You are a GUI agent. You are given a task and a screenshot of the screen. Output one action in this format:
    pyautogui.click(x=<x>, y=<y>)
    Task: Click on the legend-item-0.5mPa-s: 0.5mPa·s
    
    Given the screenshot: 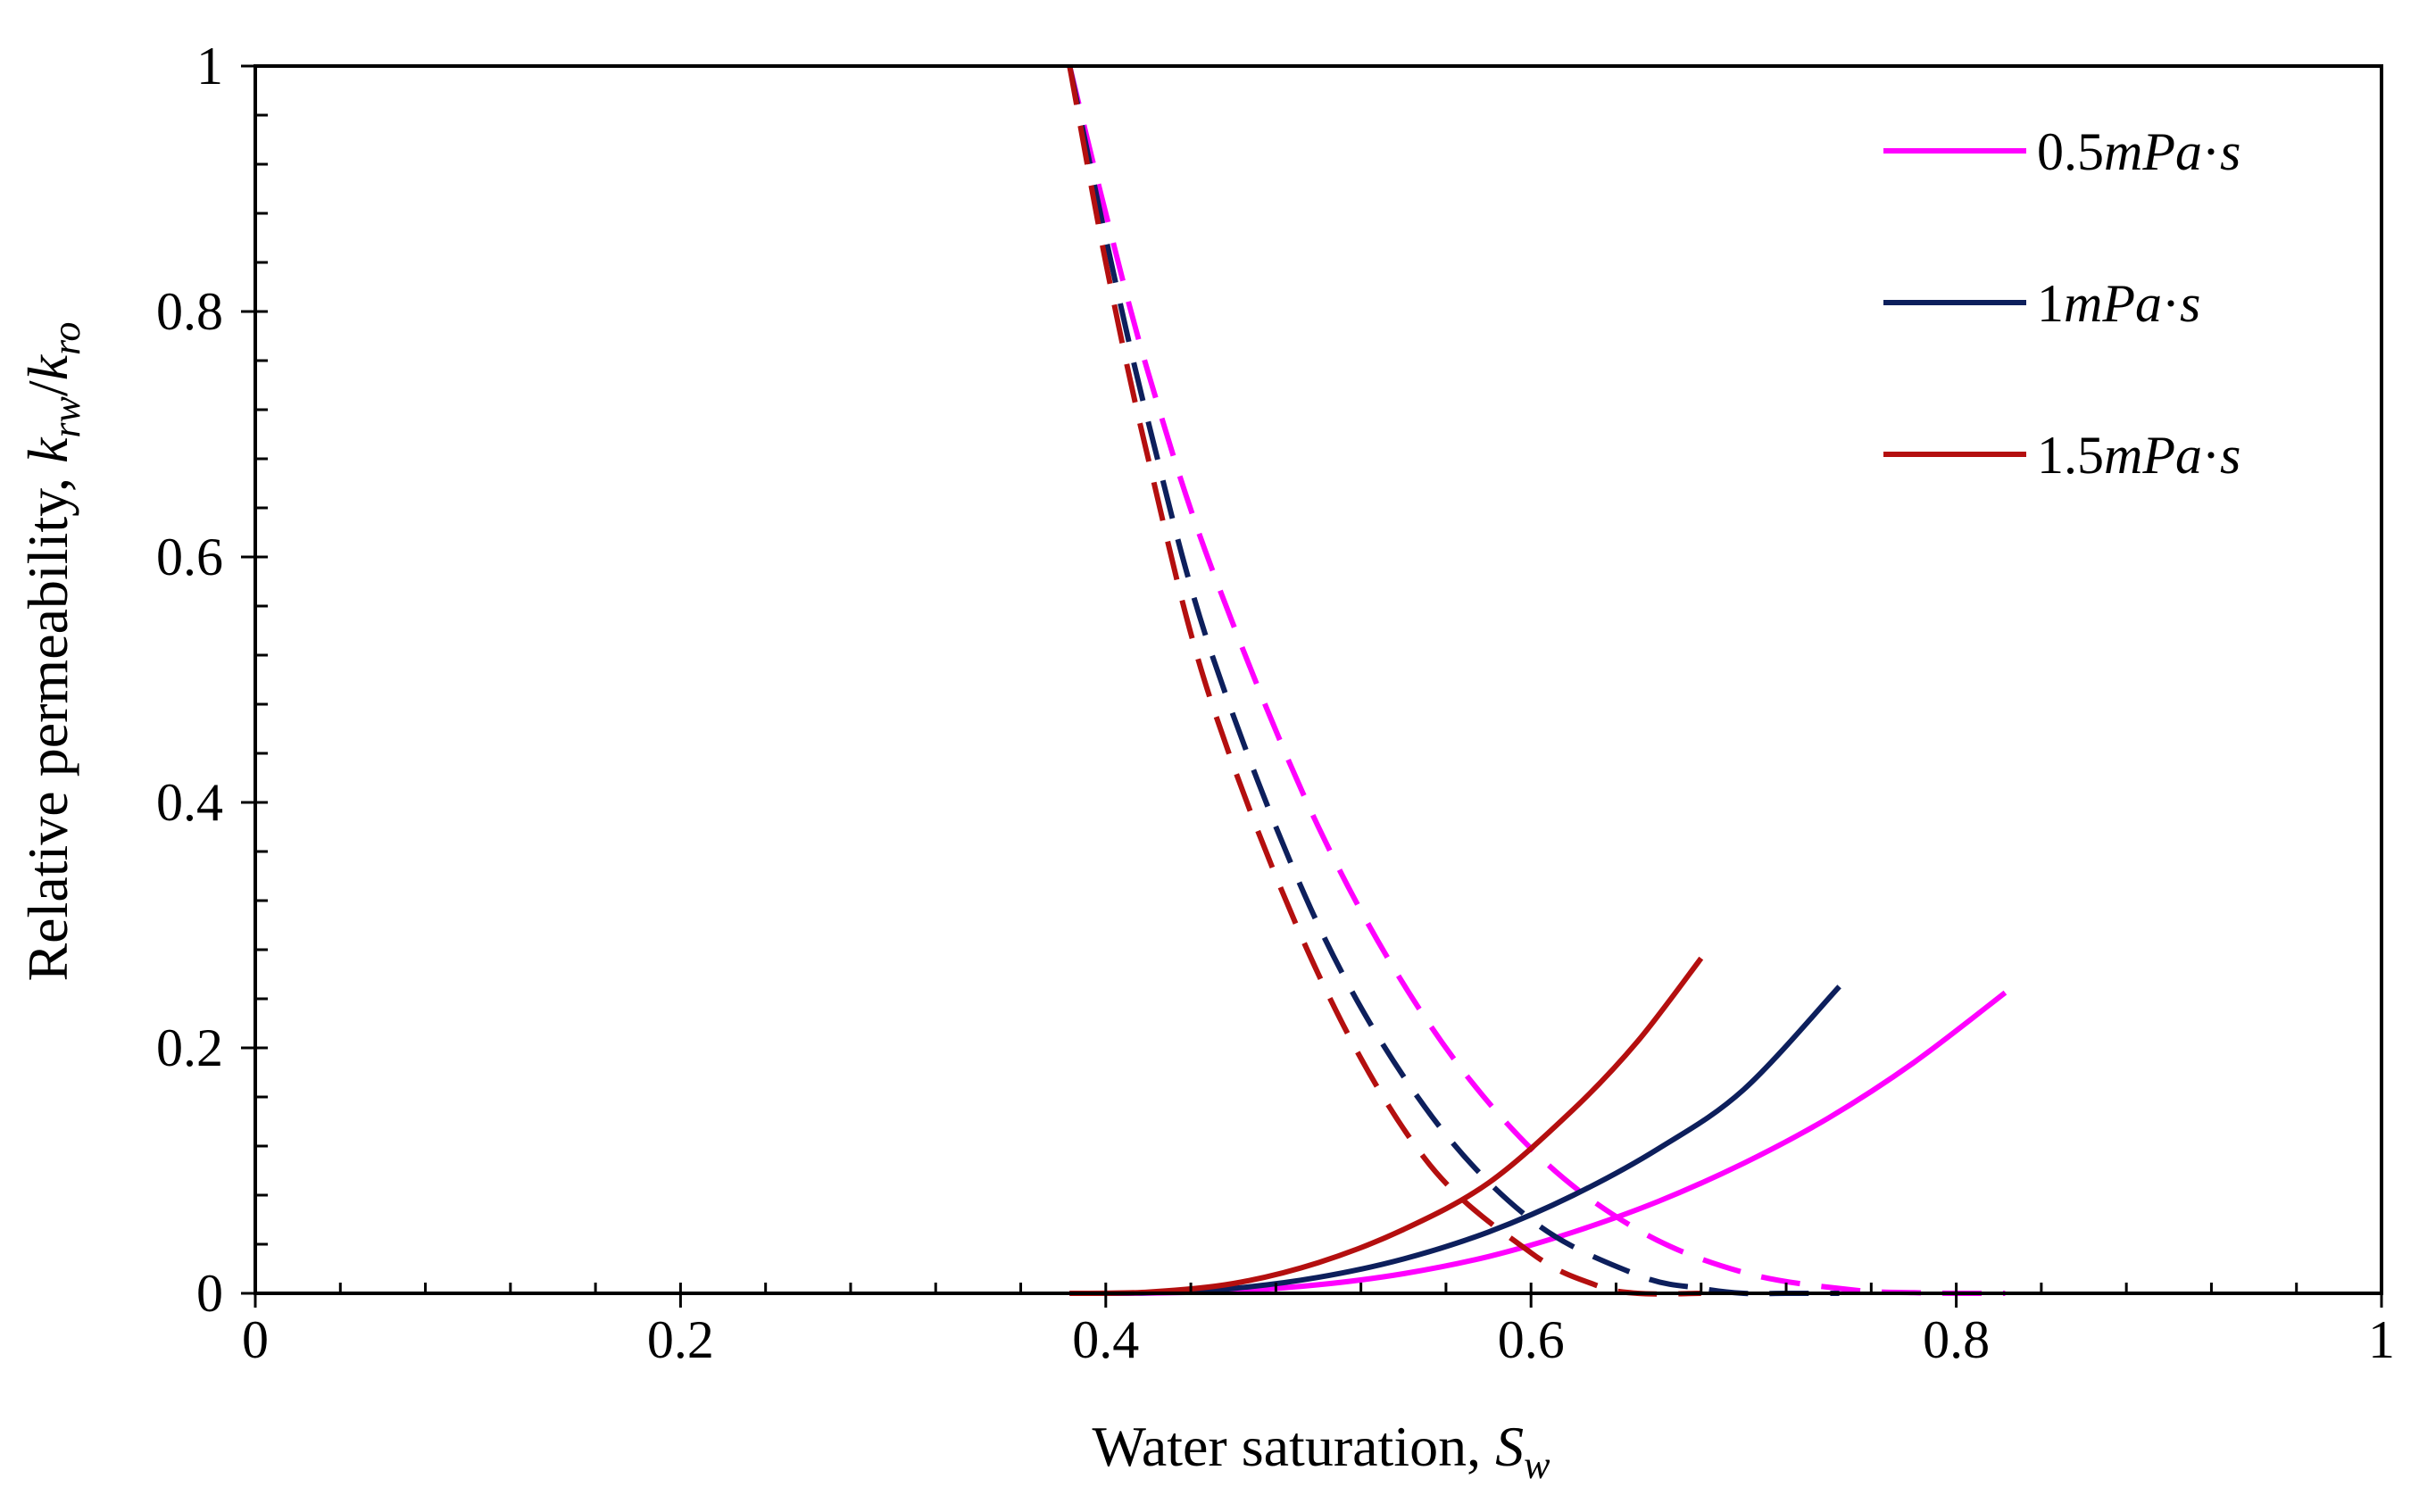 What is the action you would take?
    pyautogui.click(x=2061, y=151)
    